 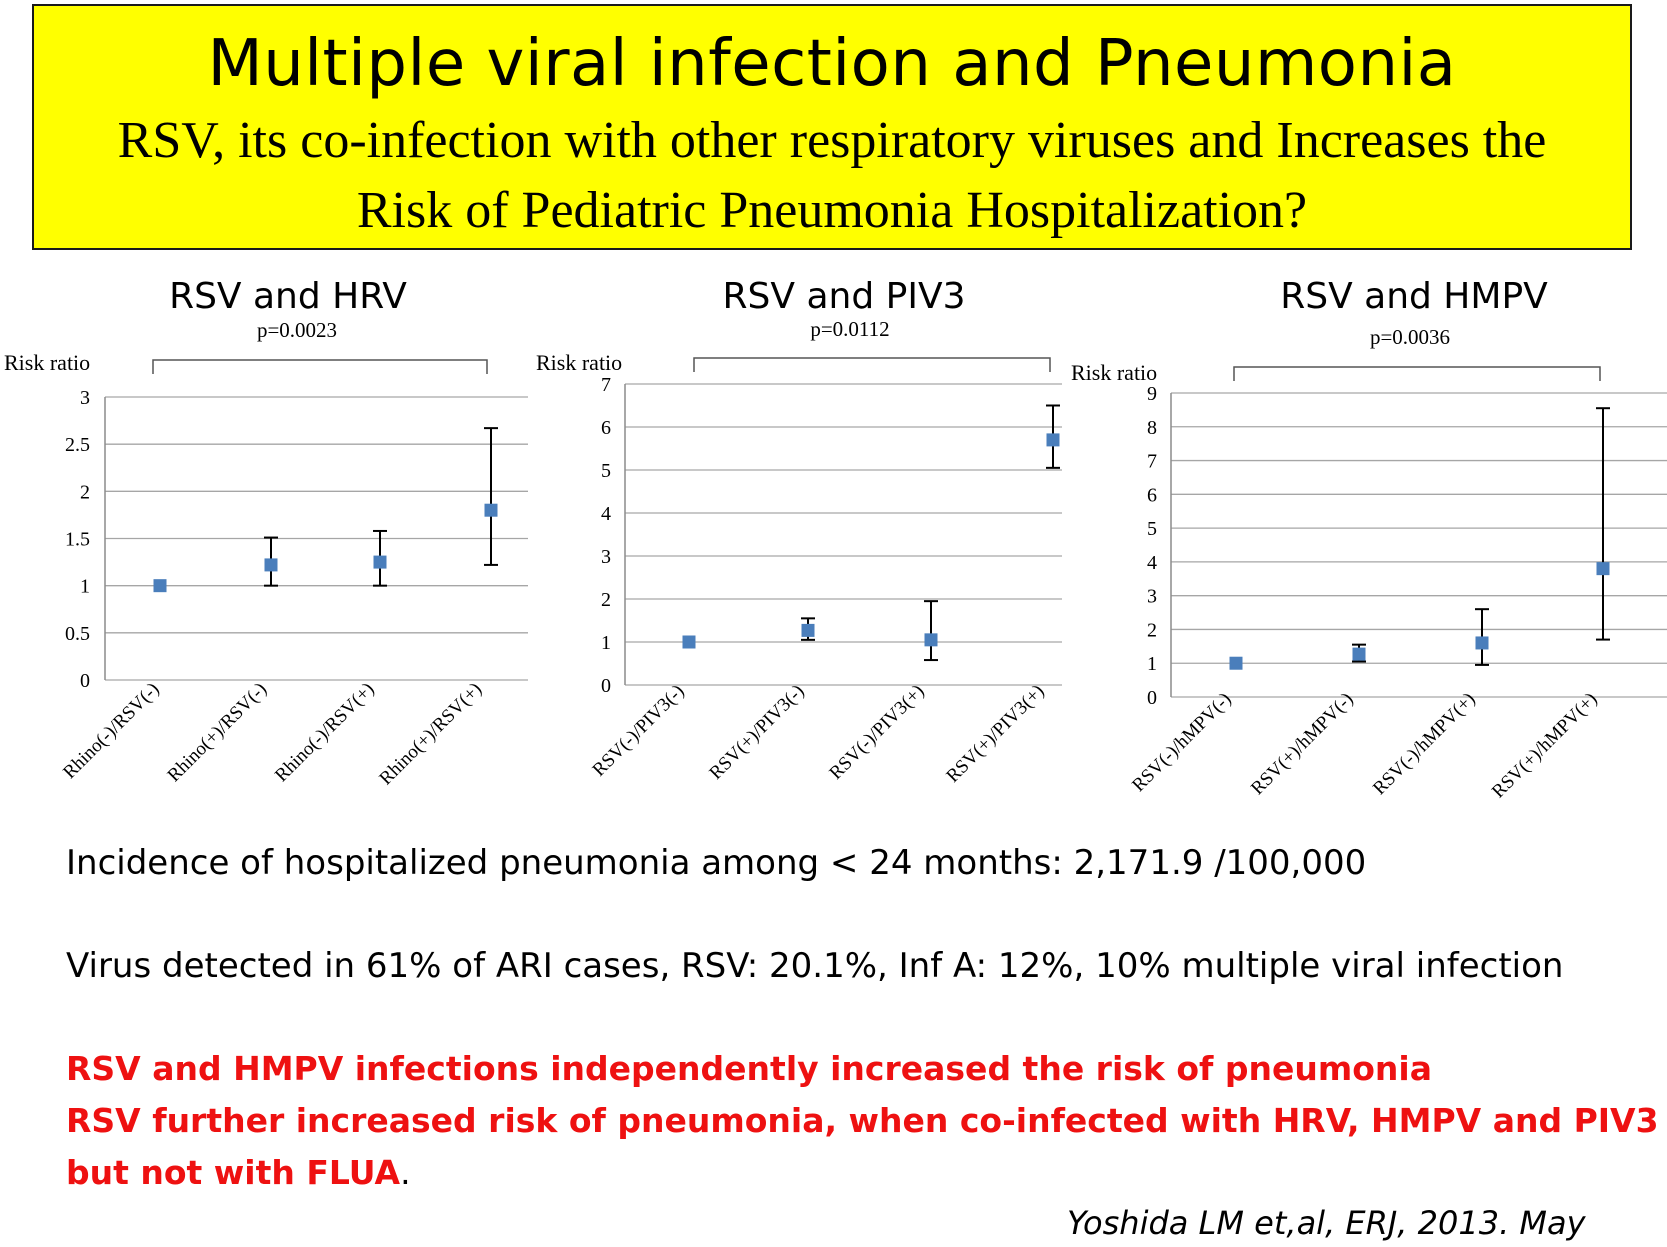 I want to click on finding-line-3: but not with FLUA., so click(x=238, y=1172).